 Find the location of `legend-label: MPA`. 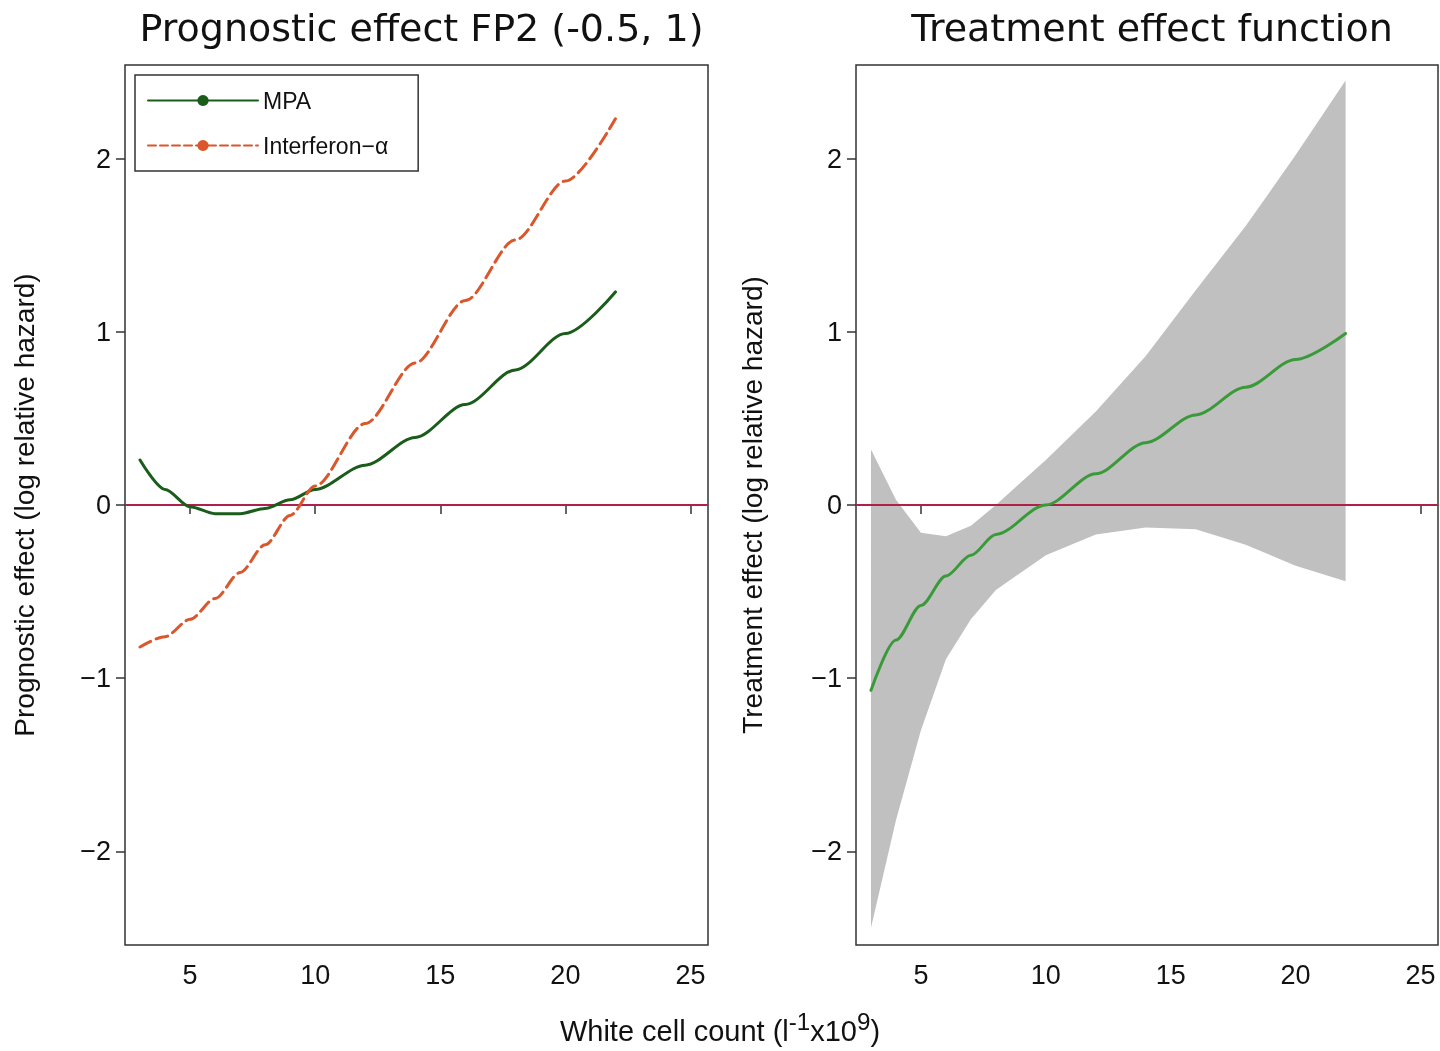

legend-label: MPA is located at coordinates (287, 100).